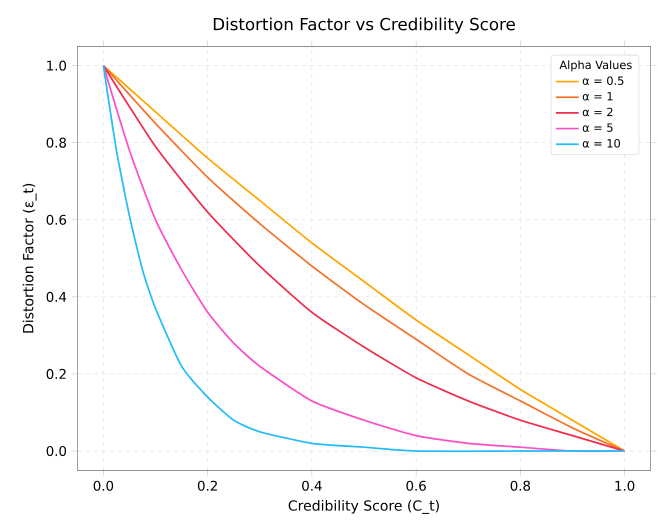 This screenshot has height=521, width=658. What do you see at coordinates (56, 451) in the screenshot?
I see `y-tick-label: 0.0` at bounding box center [56, 451].